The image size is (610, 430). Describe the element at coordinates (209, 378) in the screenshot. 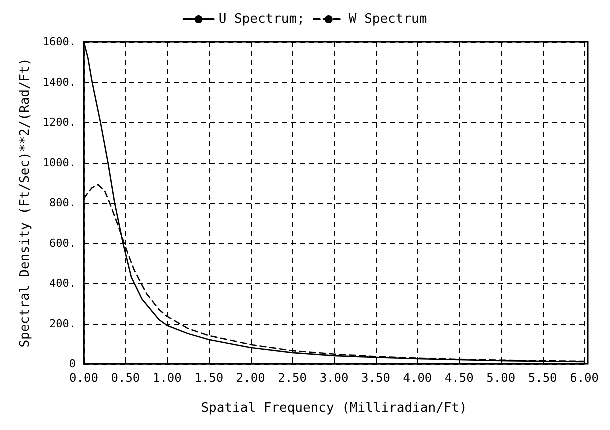

I see `x-tick-label: 1.50` at that location.